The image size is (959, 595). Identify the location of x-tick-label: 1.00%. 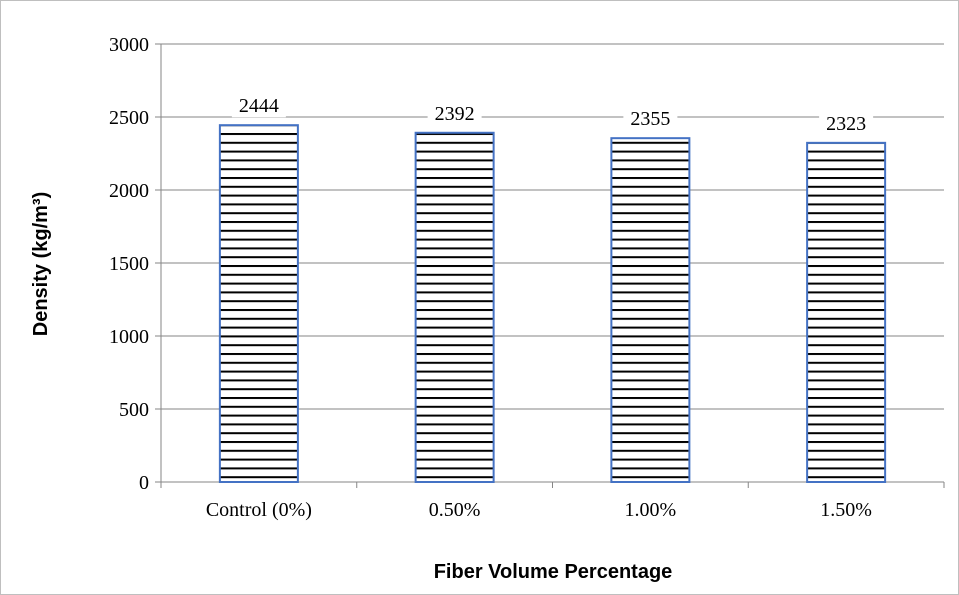
(651, 510).